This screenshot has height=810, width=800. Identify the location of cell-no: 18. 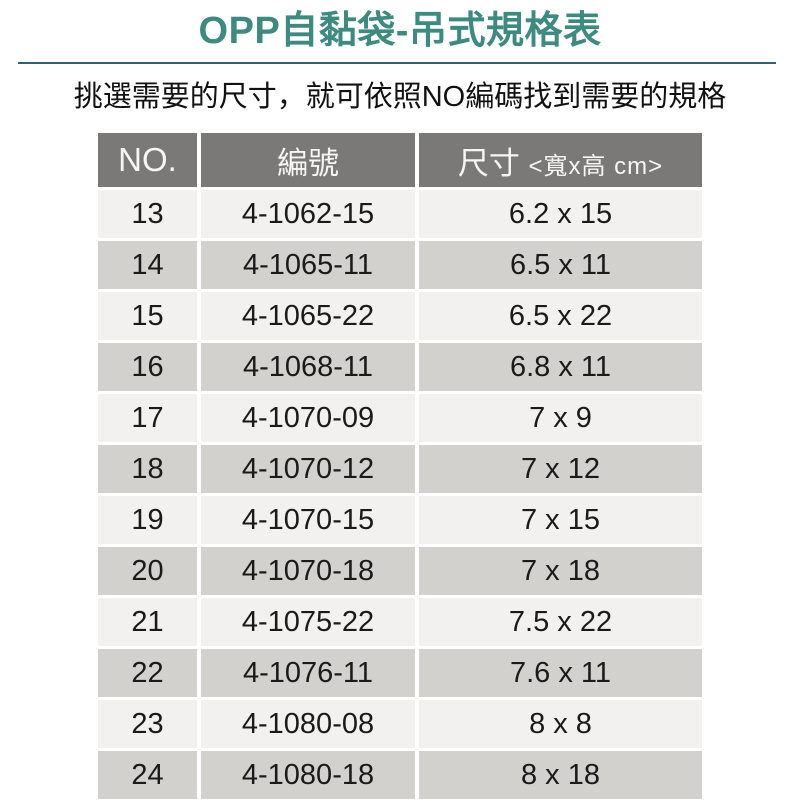
(147, 469).